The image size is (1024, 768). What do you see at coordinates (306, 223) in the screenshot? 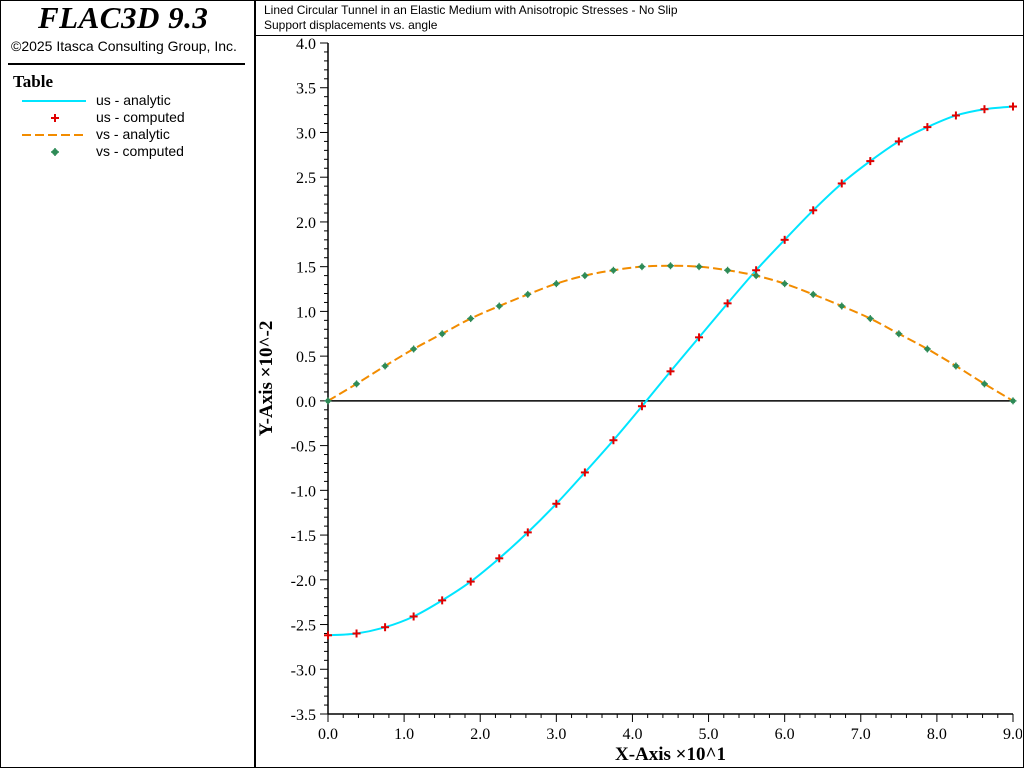
I see `y-tick-label: 2.0` at bounding box center [306, 223].